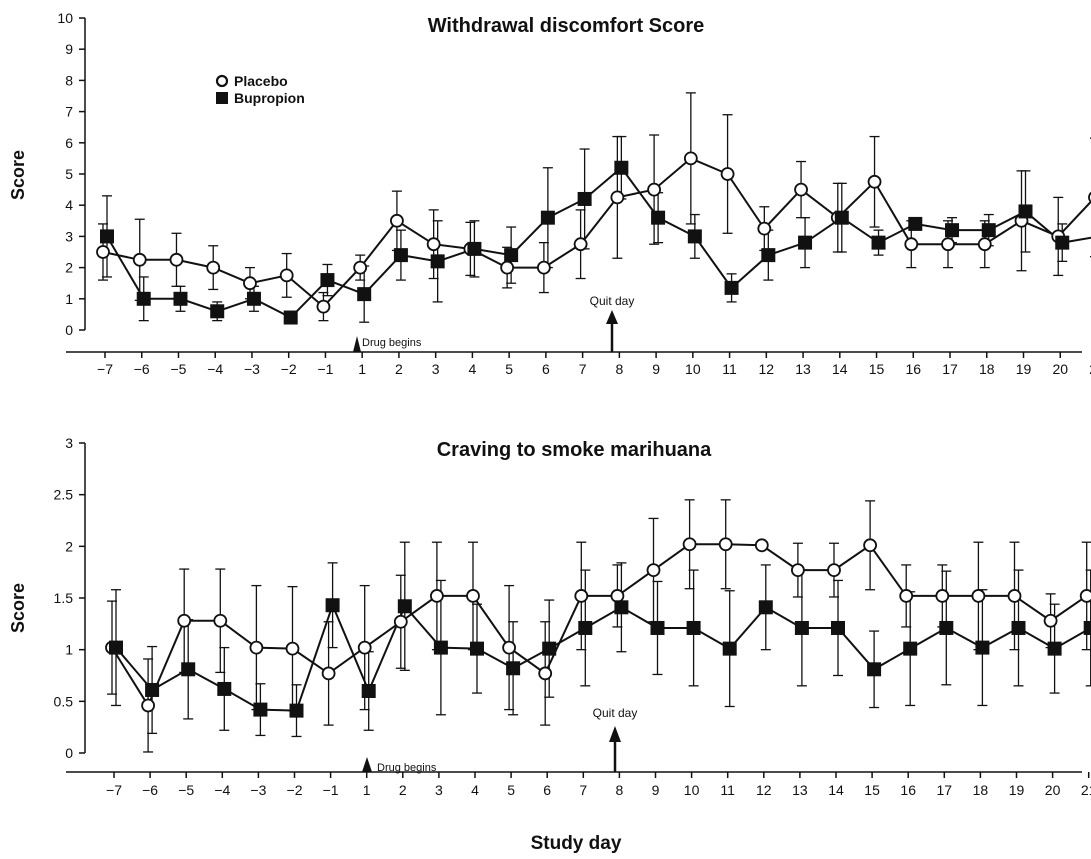 This screenshot has height=859, width=1091. Describe the element at coordinates (69, 299) in the screenshot. I see `y-tick-label: 1` at that location.